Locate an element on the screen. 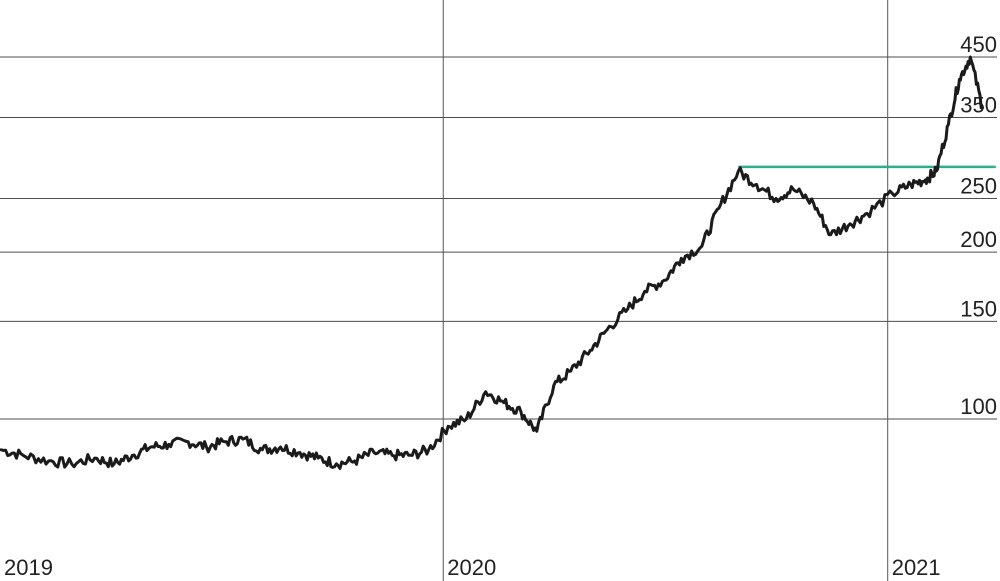  x-tick-2020: 2020 is located at coordinates (471, 567).